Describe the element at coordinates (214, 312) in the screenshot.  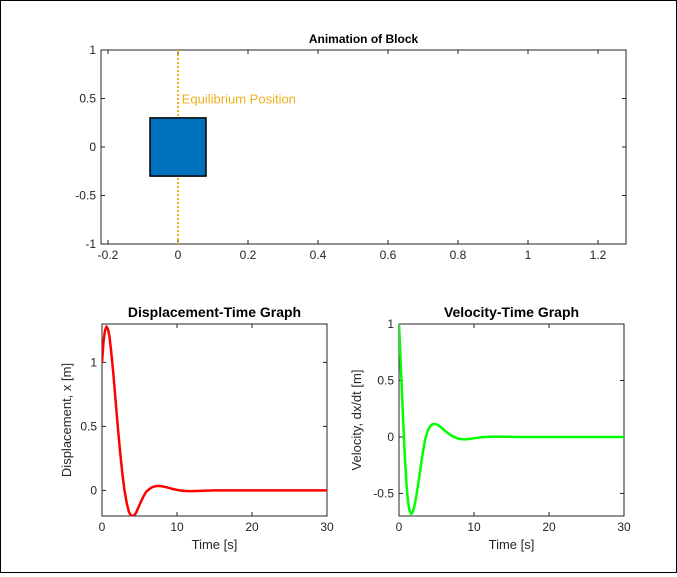
I see `axes-title: Displacement-Time Graph` at that location.